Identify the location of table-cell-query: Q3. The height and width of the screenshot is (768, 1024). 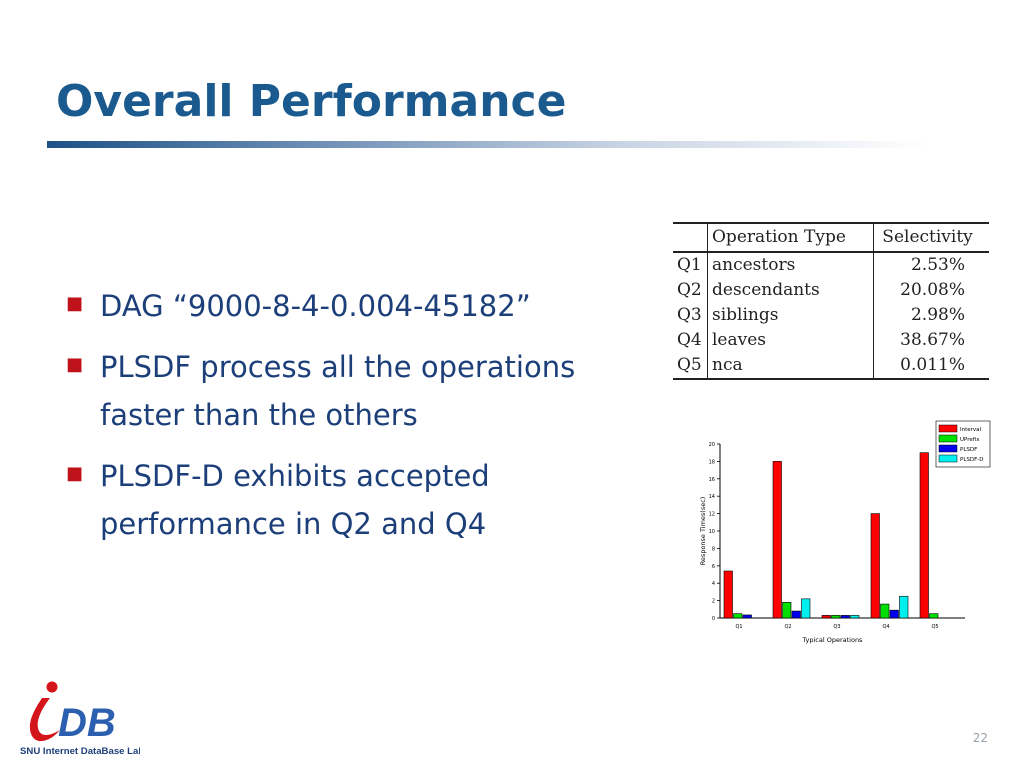
(690, 315).